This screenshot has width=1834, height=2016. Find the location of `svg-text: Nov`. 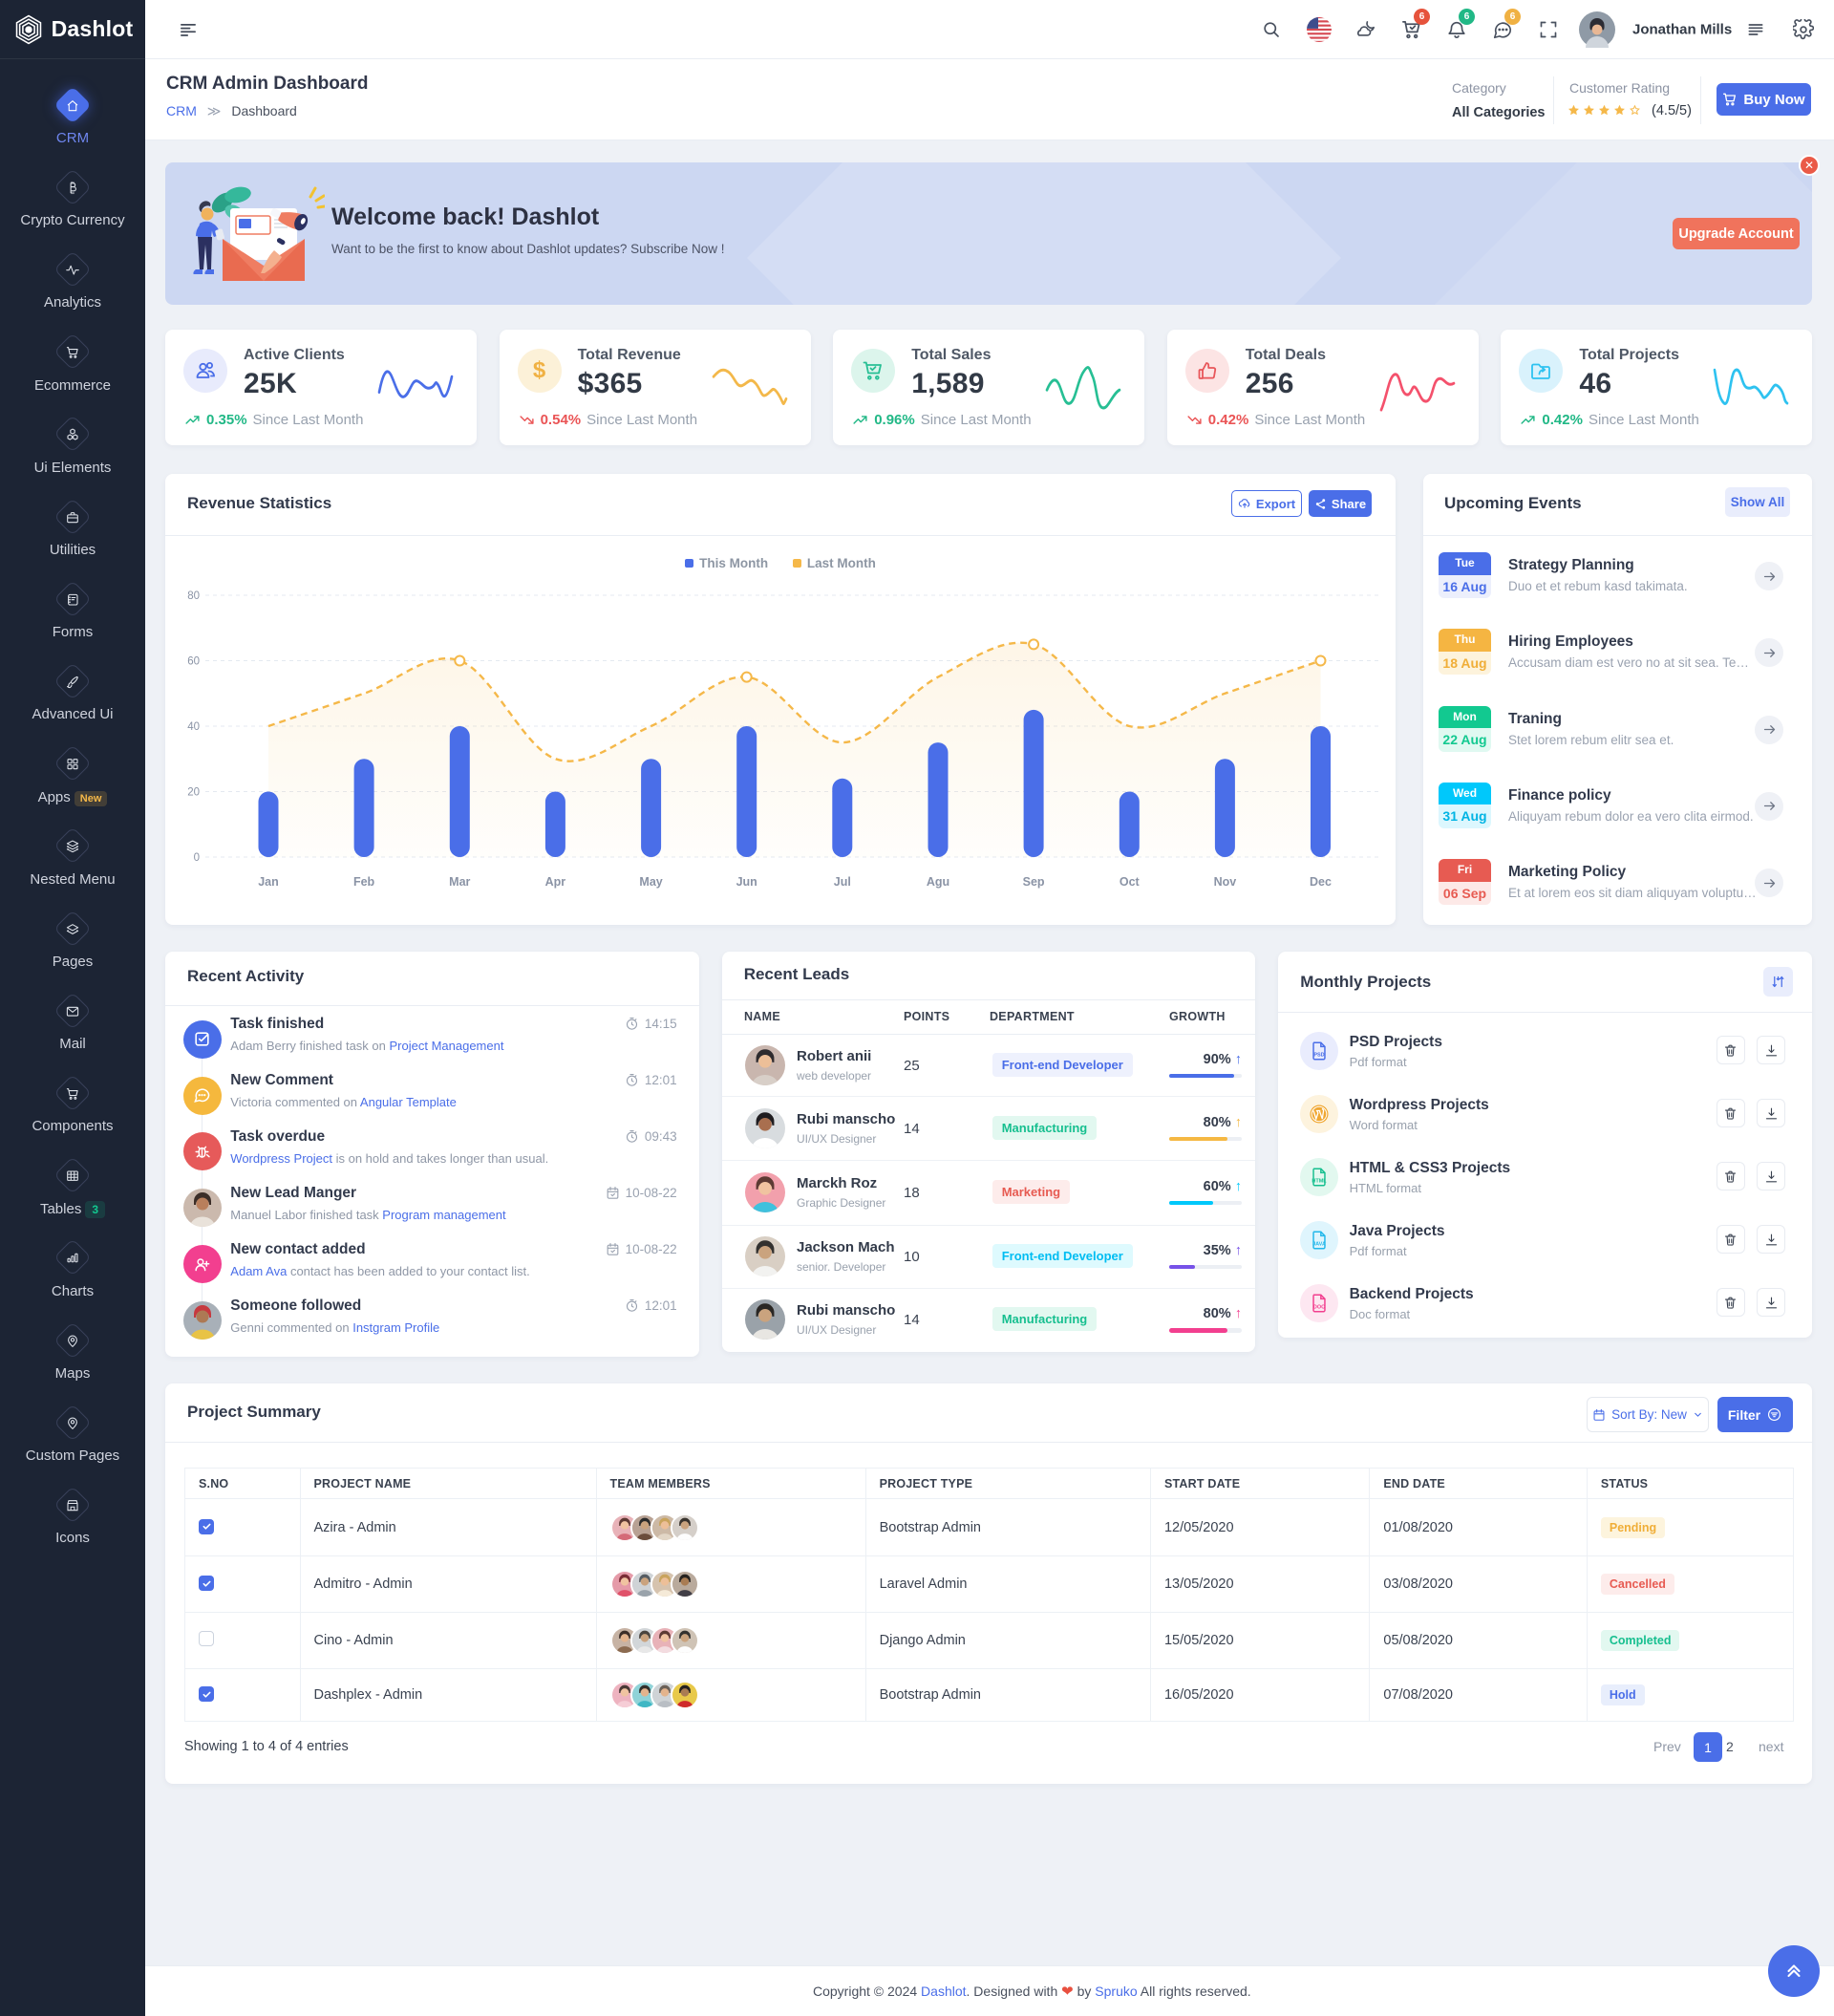

svg-text: Nov is located at coordinates (1226, 882).